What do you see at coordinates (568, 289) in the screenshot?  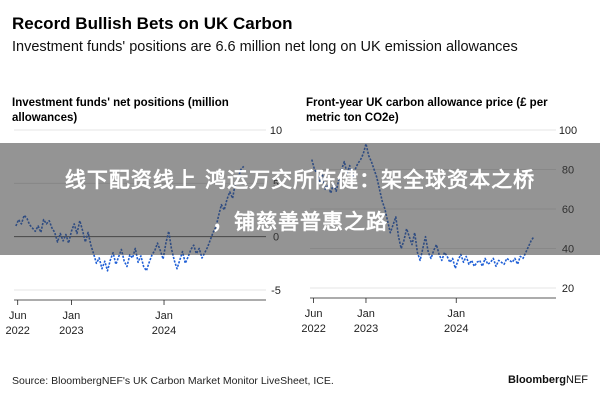 I see `right-y-tick-label-4: 20` at bounding box center [568, 289].